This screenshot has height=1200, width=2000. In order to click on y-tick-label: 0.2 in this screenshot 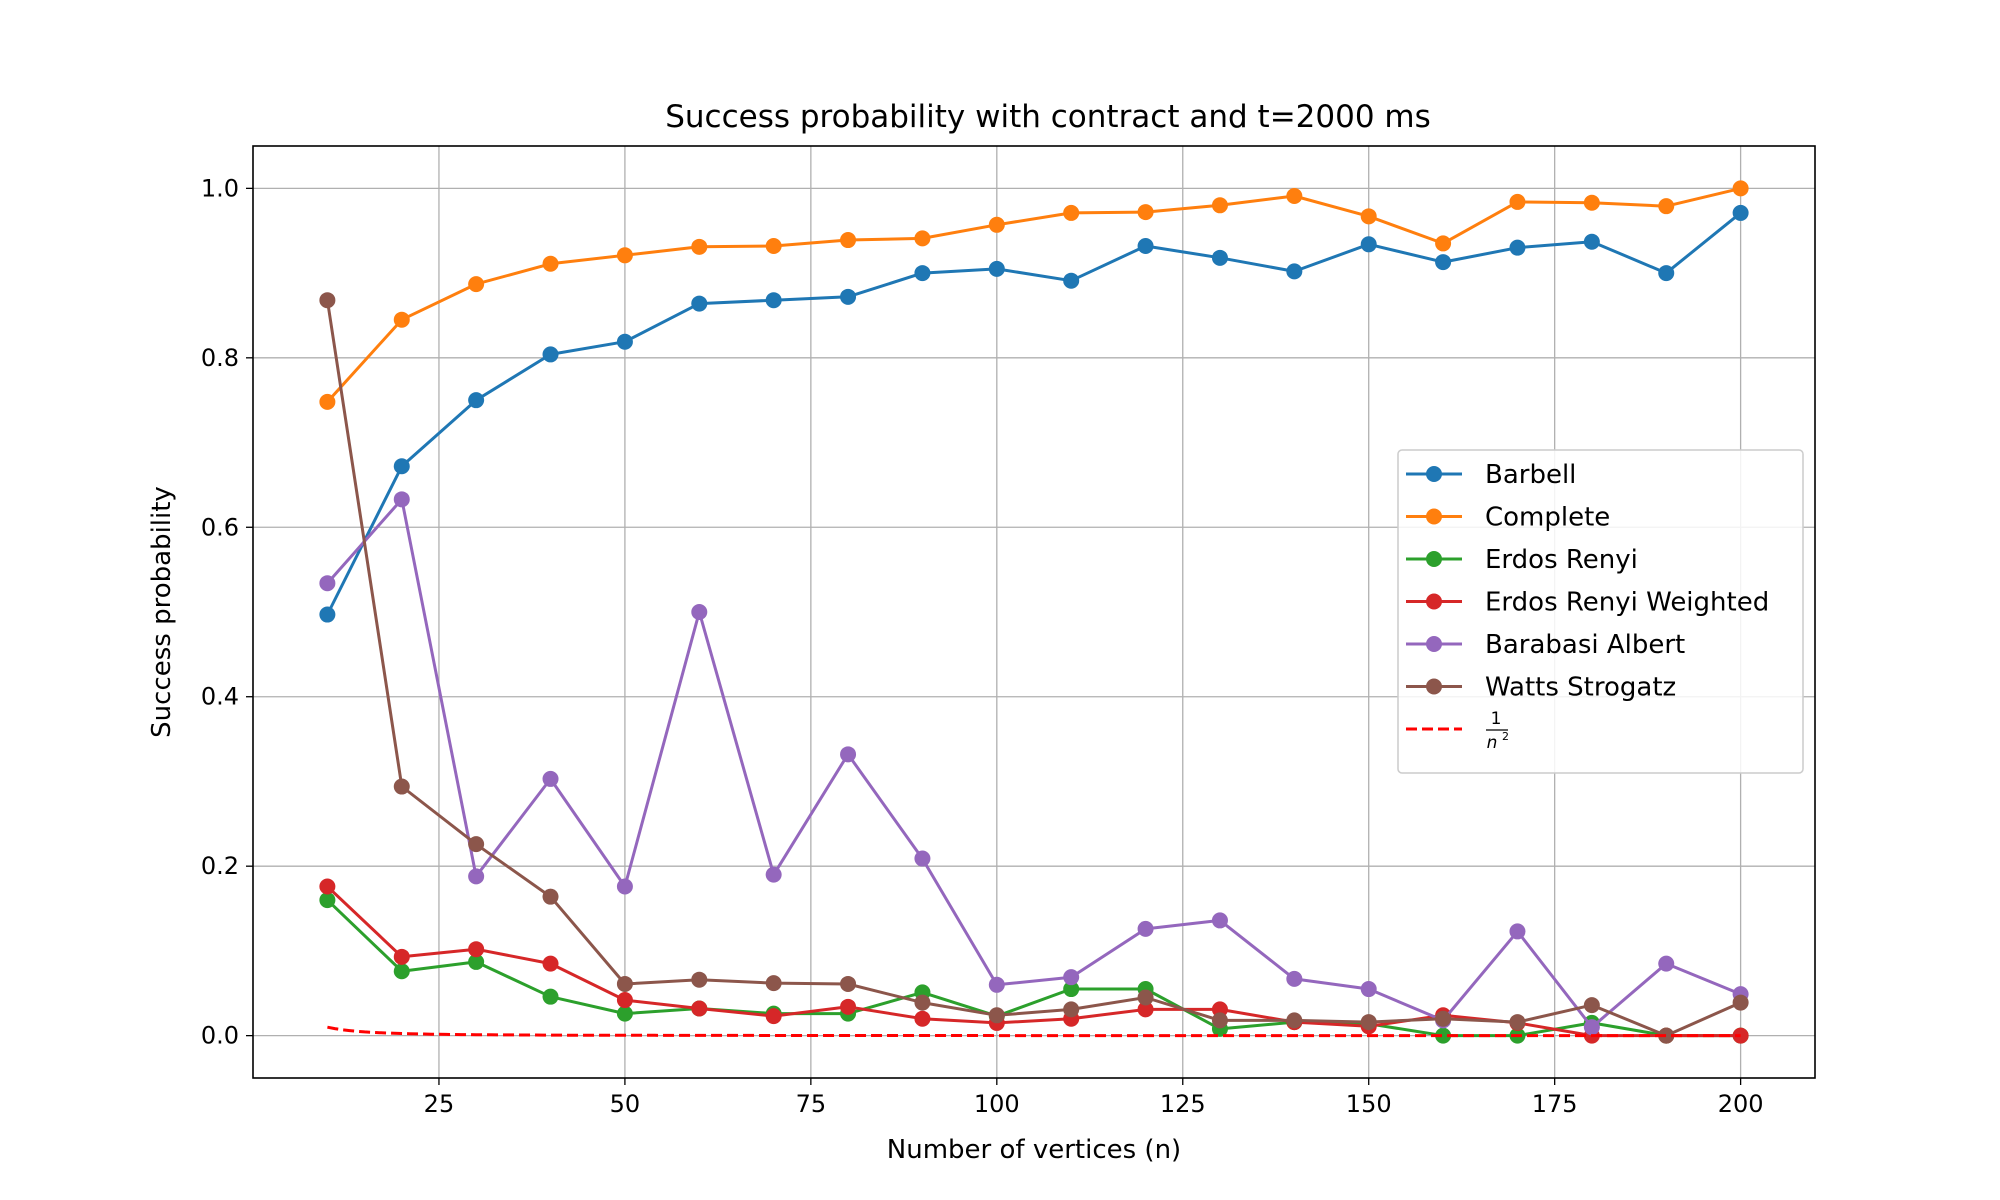, I will do `click(220, 866)`.